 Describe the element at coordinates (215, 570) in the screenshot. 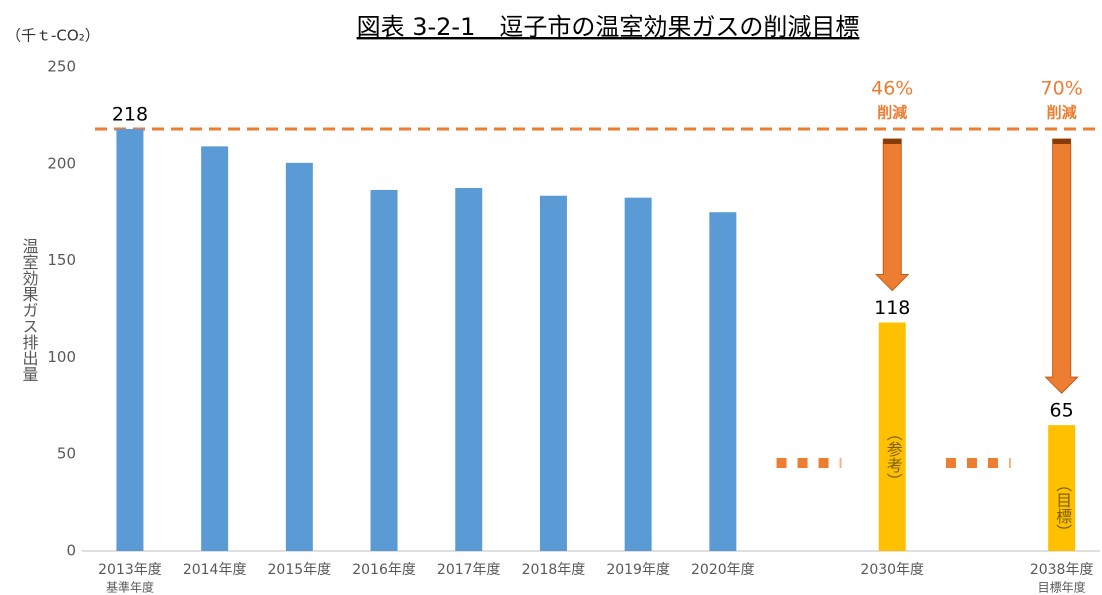

I see `x-tick-label: 2014年度` at that location.